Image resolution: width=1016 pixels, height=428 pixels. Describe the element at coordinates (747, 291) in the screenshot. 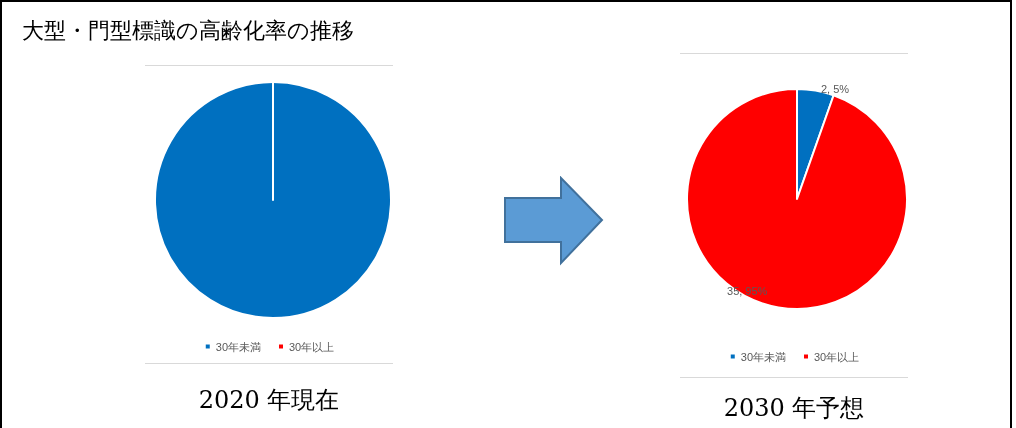

I see `data-label: 35, 95%` at that location.